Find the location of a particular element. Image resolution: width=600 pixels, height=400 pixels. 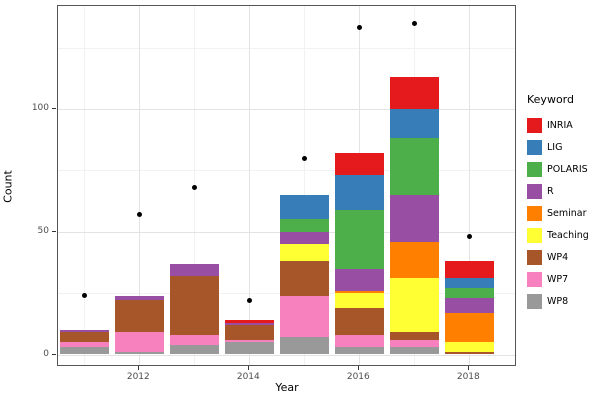

data-point-2012 is located at coordinates (139, 215).